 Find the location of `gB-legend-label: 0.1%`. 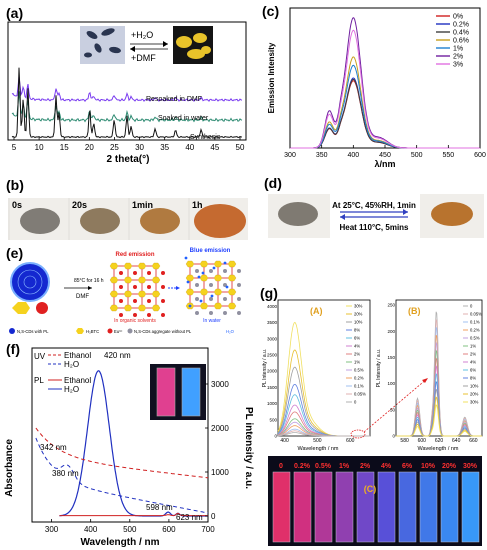

gB-legend-label: 0.1% is located at coordinates (475, 322).